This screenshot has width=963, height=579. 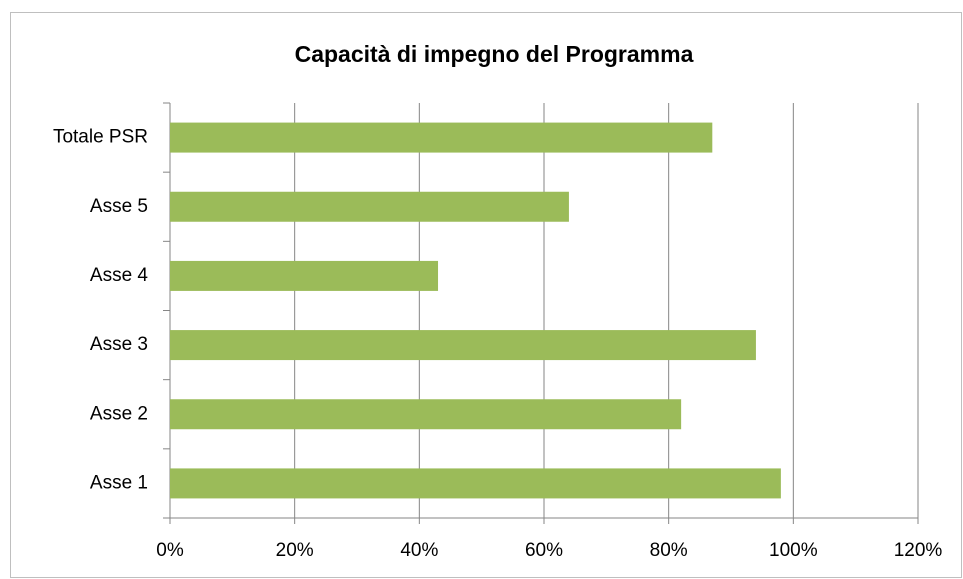 I want to click on x-tick-label: 20%, so click(x=295, y=550).